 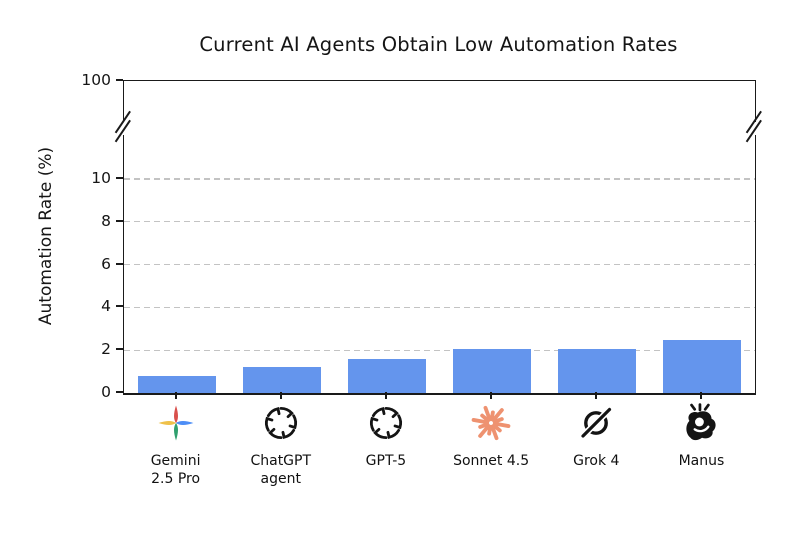 I want to click on category-label-sonnet-4-5: Sonnet 4.5, so click(x=491, y=461).